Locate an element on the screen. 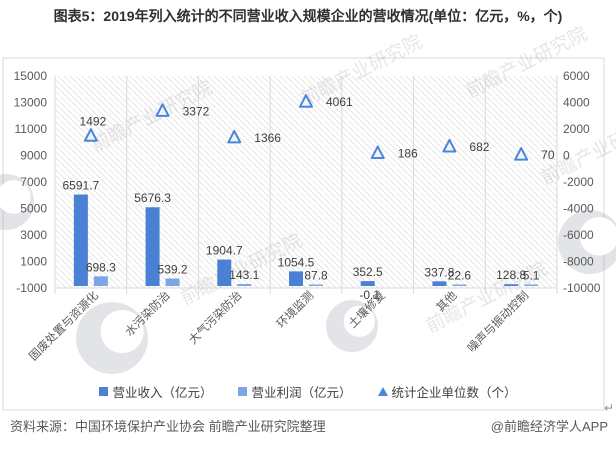 The image size is (616, 456). data-label-revenue: 6591.7 is located at coordinates (81, 186).